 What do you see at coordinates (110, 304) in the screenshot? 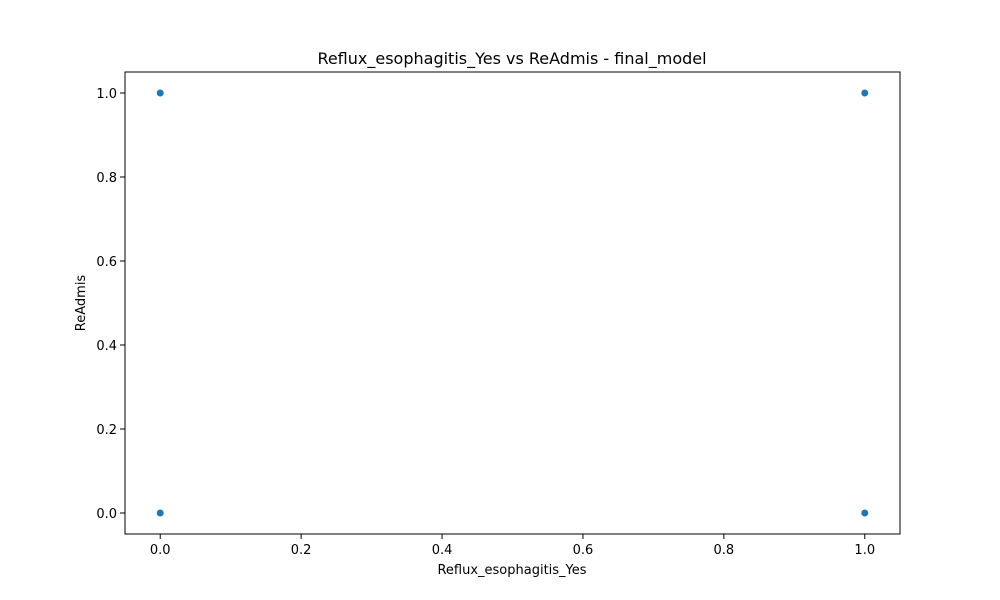
I see `y-axis-ticks: 0.0 0.2 0.4 0.6 0.8 1.0` at bounding box center [110, 304].